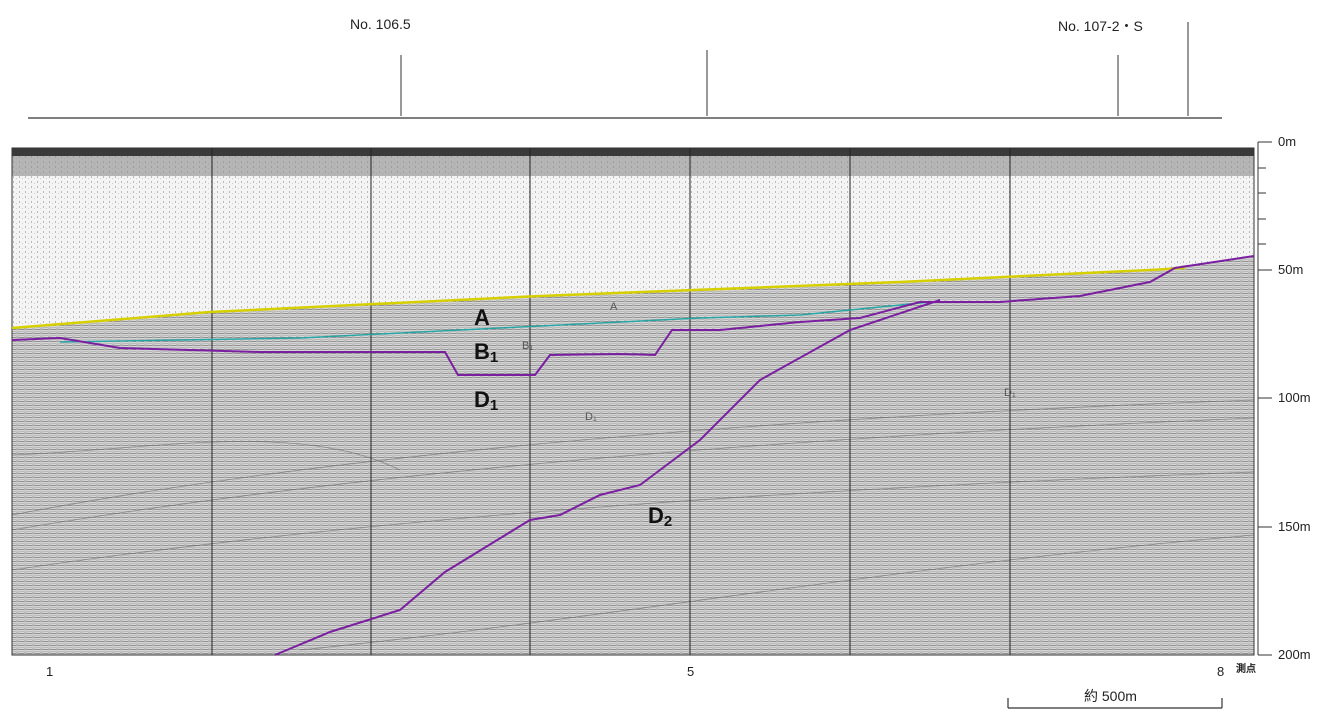 The height and width of the screenshot is (710, 1344). What do you see at coordinates (1110, 696) in the screenshot?
I see `scale-bar-label: 約 500m` at bounding box center [1110, 696].